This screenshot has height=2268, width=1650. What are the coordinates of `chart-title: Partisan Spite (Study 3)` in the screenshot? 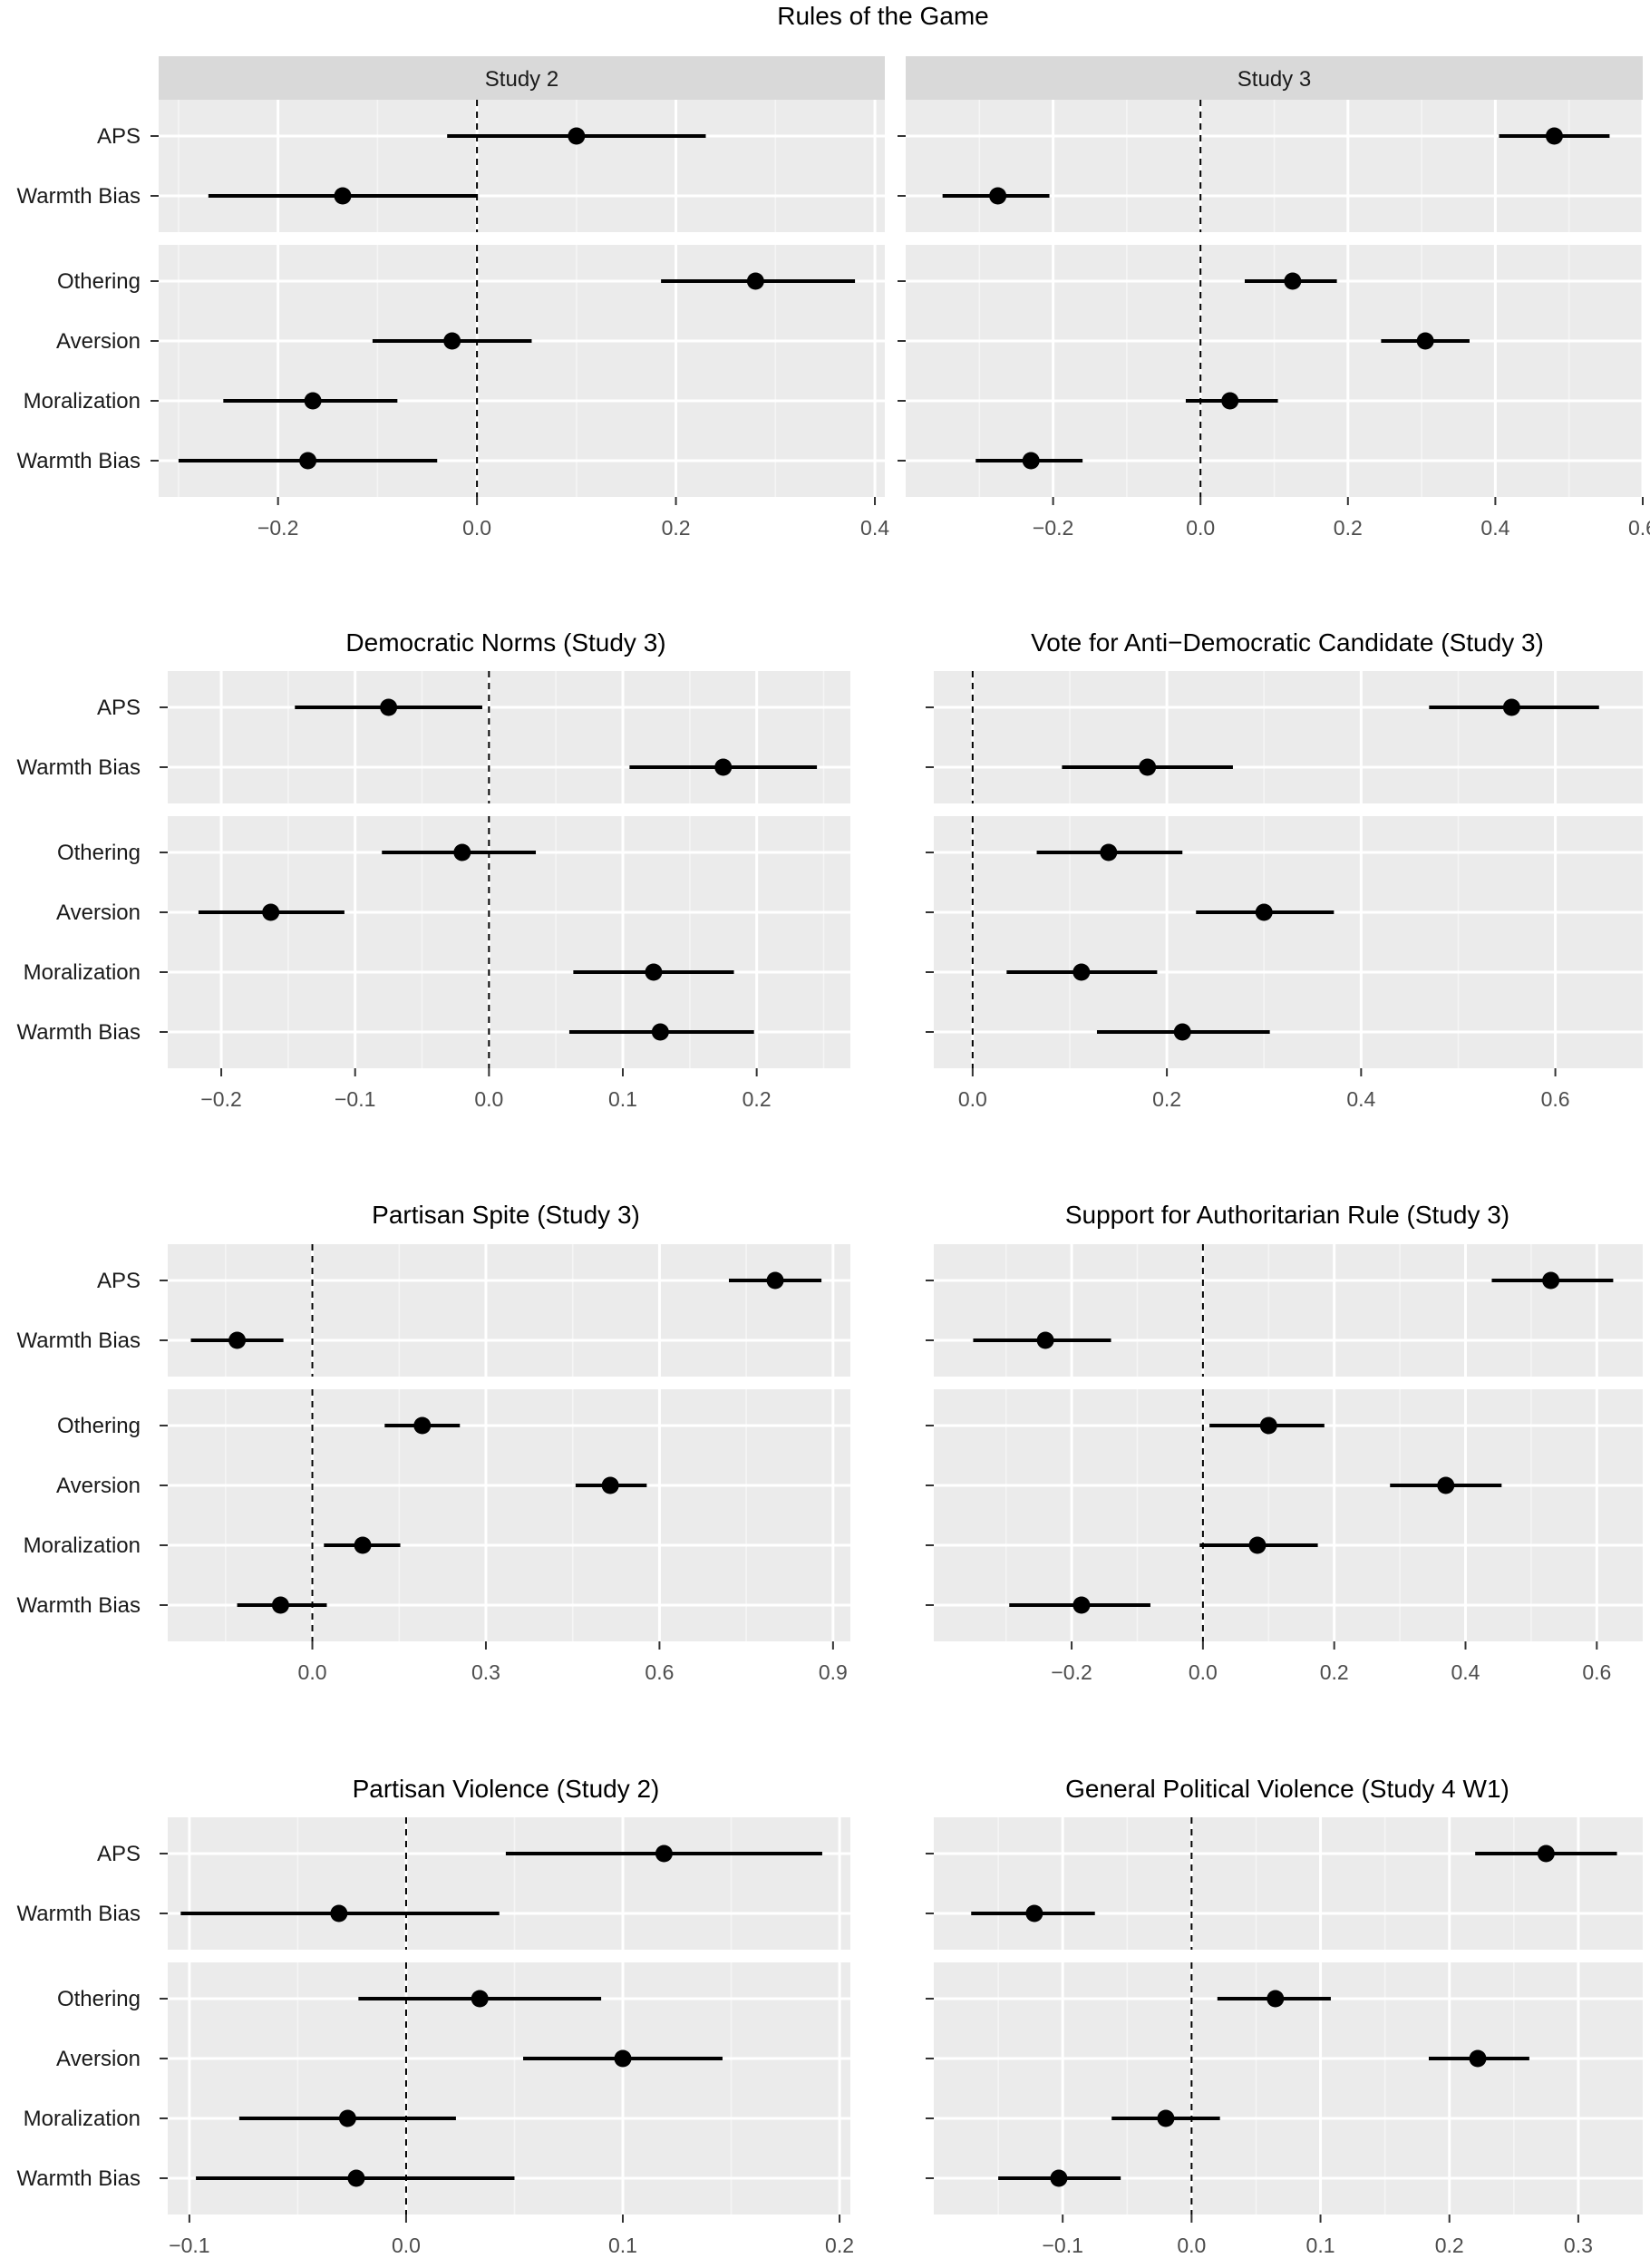 It's located at (506, 1215).